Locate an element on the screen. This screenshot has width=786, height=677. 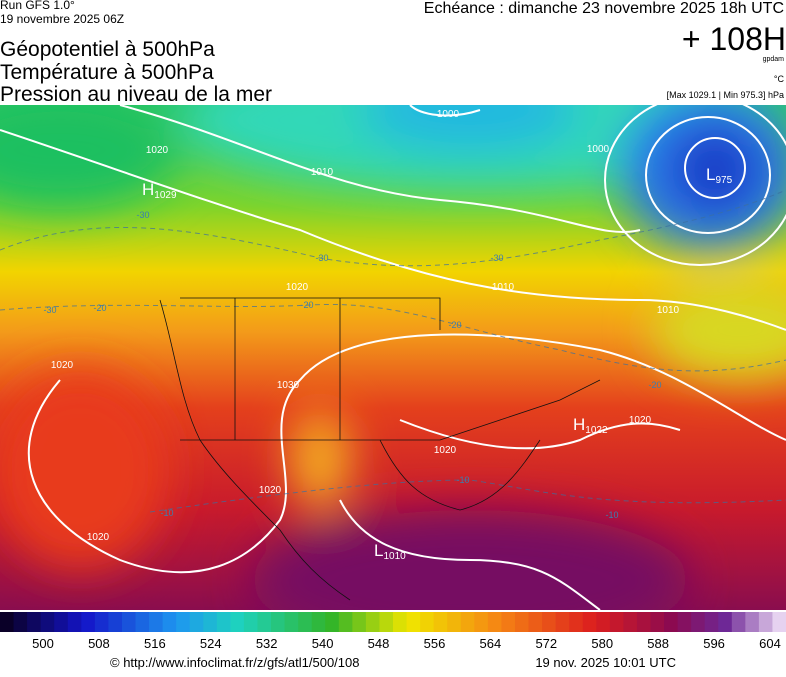
center: L1010 is located at coordinates (390, 551).